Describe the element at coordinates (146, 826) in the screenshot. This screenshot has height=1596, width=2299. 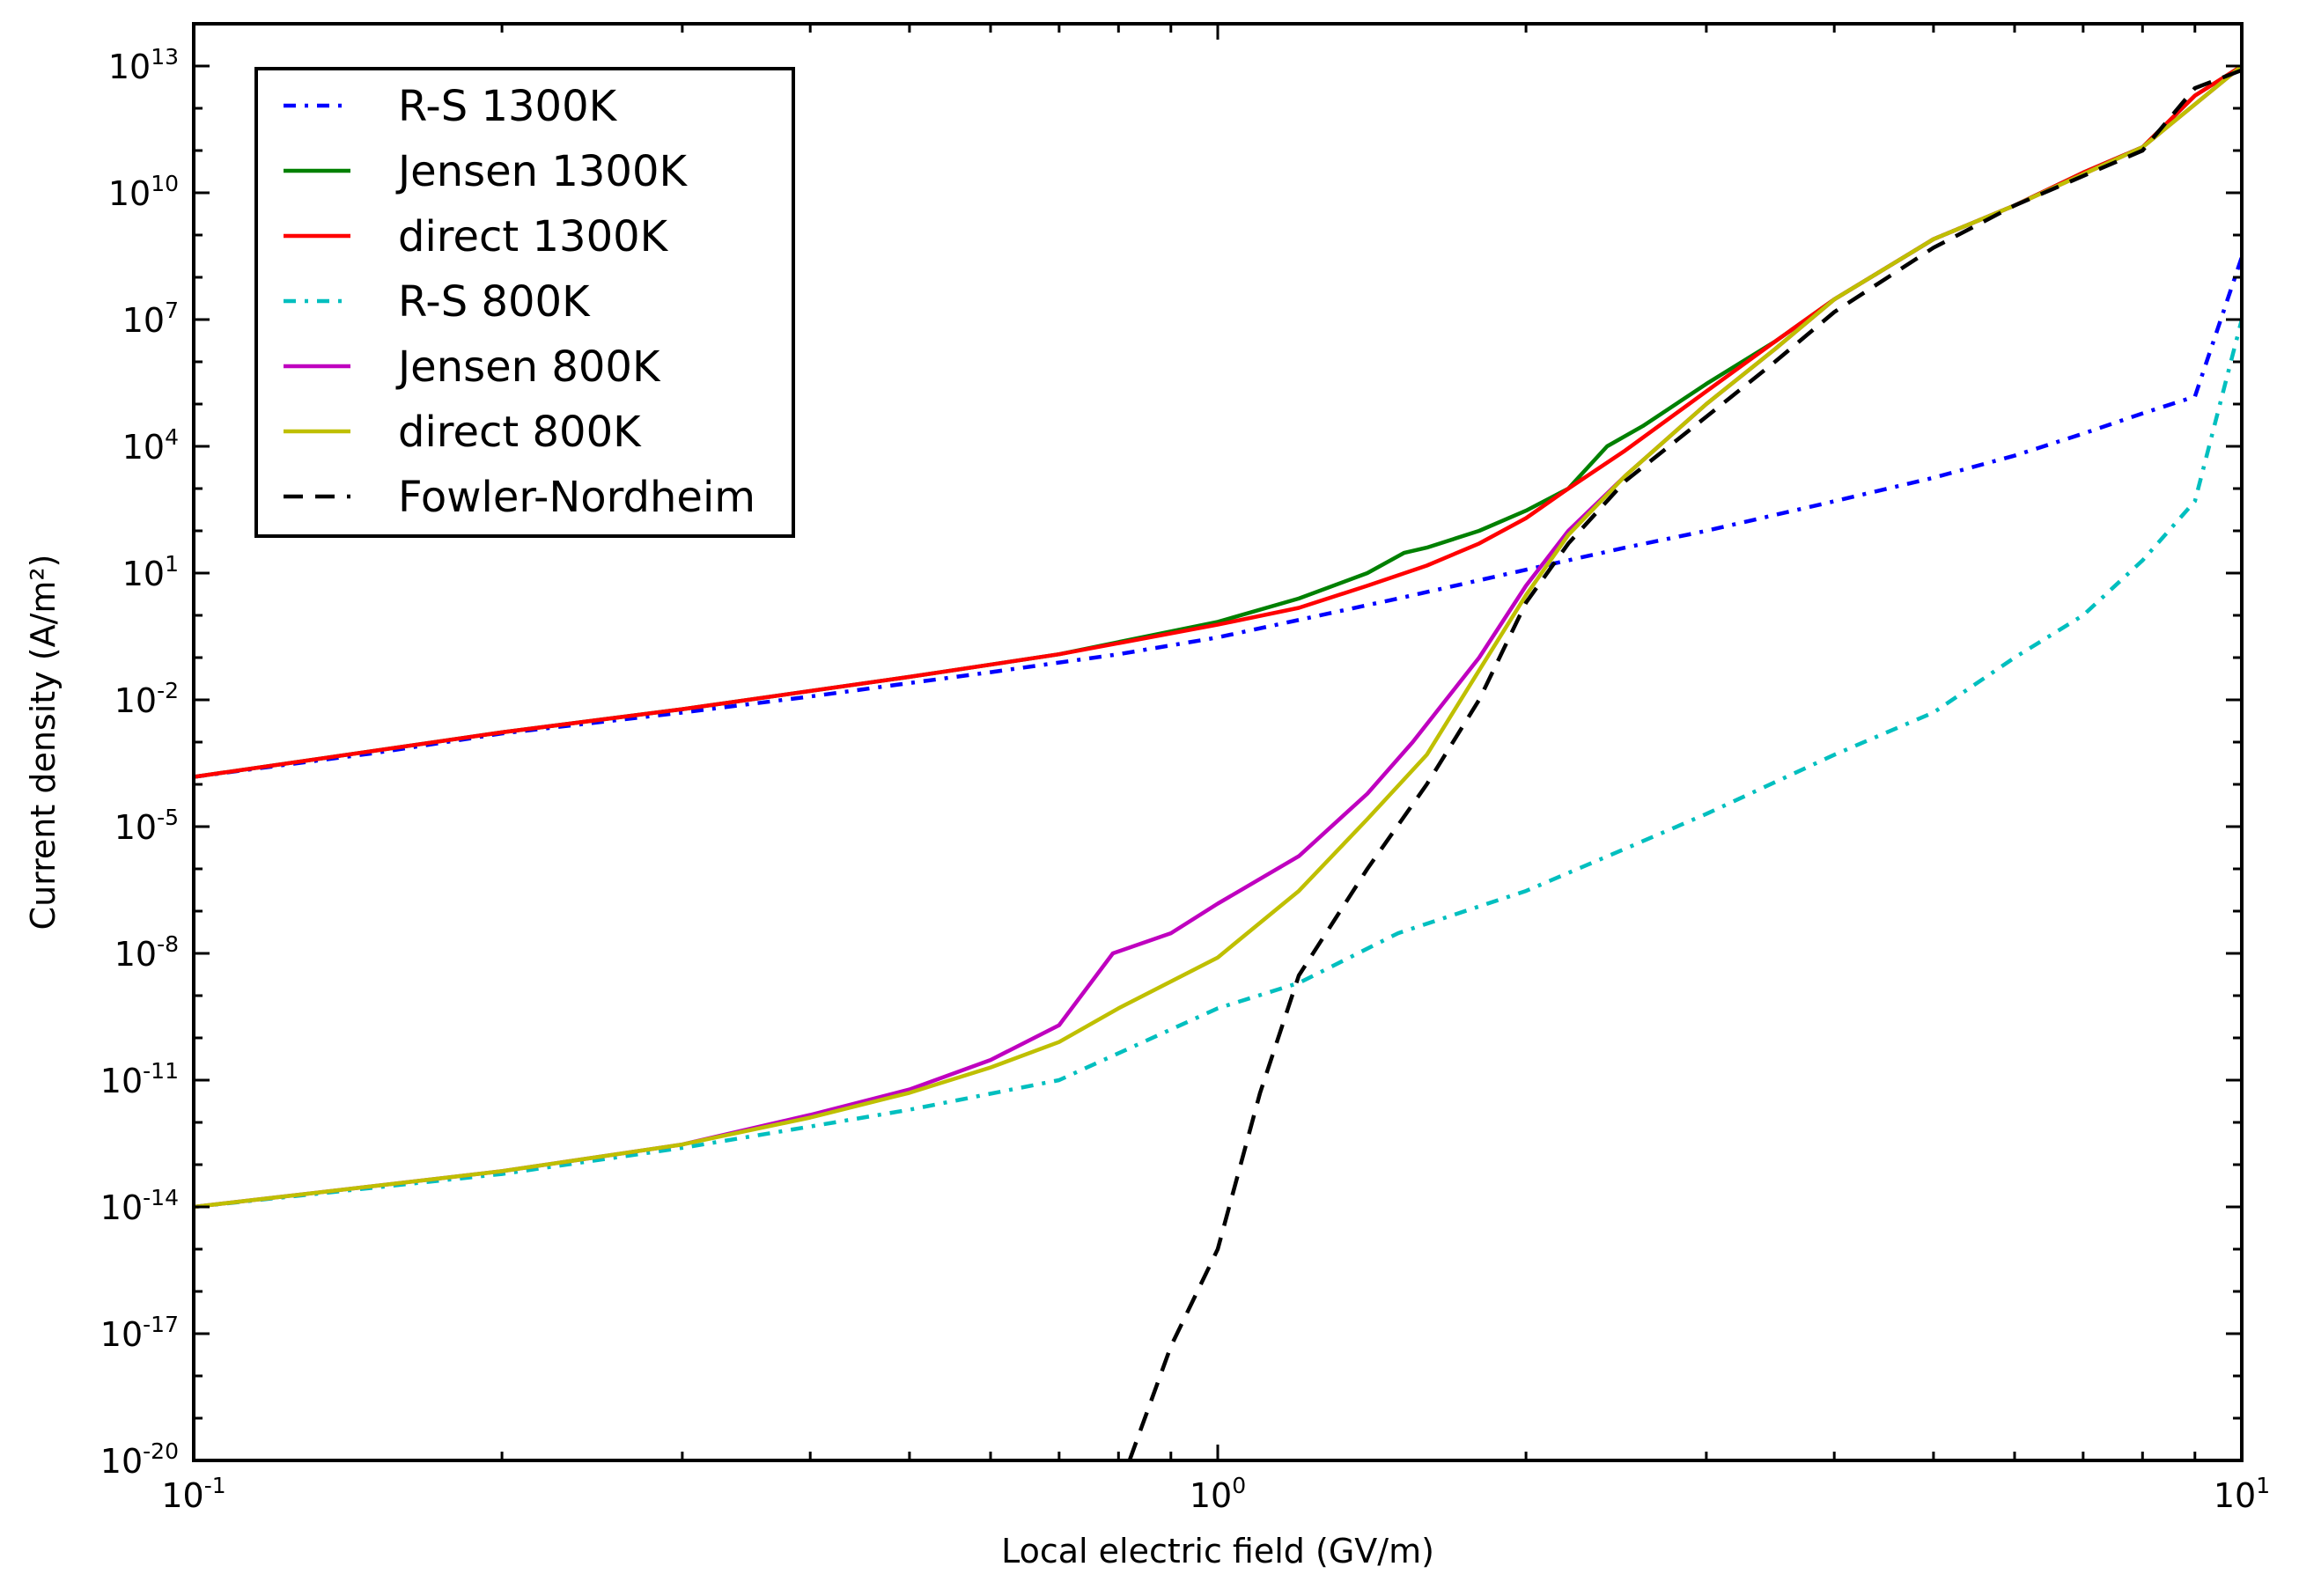
I see `y-tick-label: 10⁻⁵` at that location.